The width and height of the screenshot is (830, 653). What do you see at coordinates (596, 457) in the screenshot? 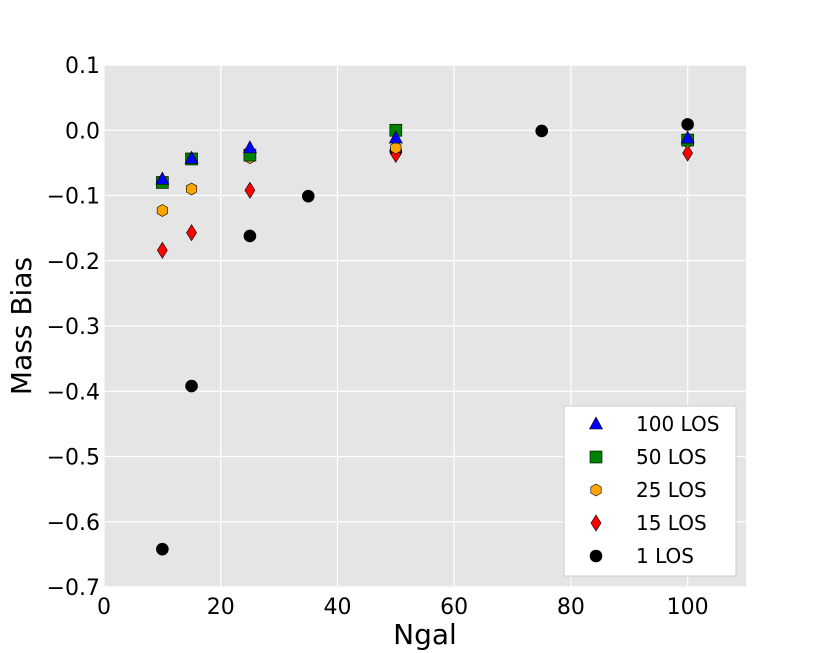
I see `legend-marker-square` at bounding box center [596, 457].